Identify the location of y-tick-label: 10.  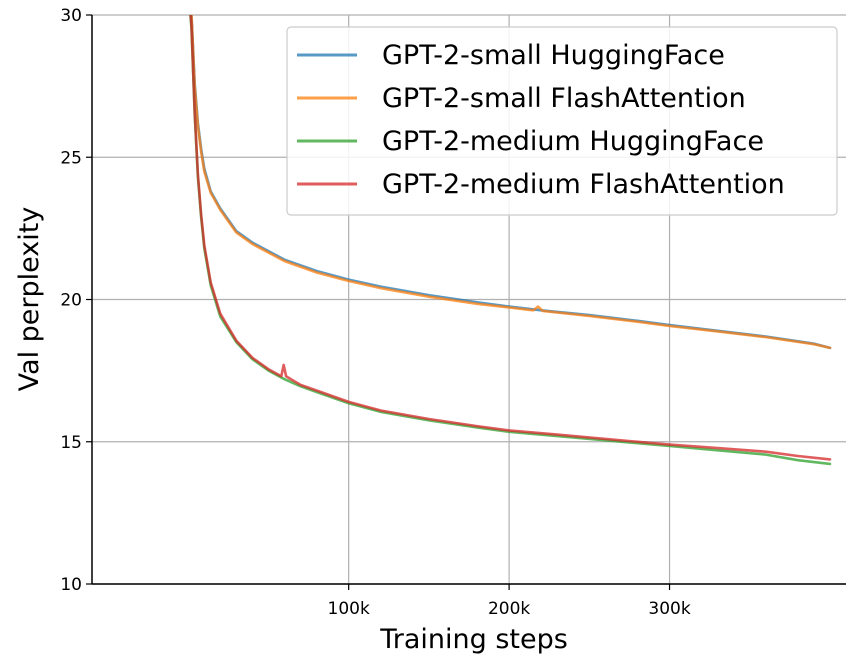
(71, 585).